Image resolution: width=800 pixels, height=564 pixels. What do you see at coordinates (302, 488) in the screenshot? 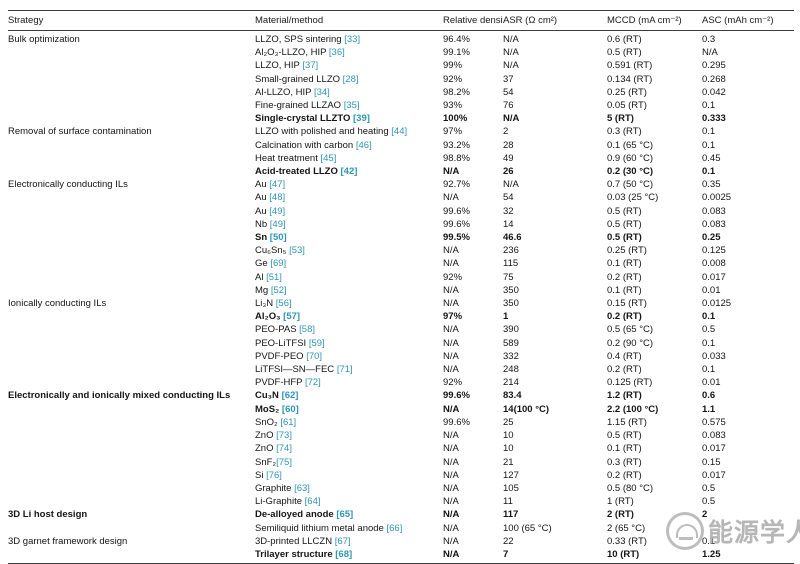
I see `citation-link: [63]` at bounding box center [302, 488].